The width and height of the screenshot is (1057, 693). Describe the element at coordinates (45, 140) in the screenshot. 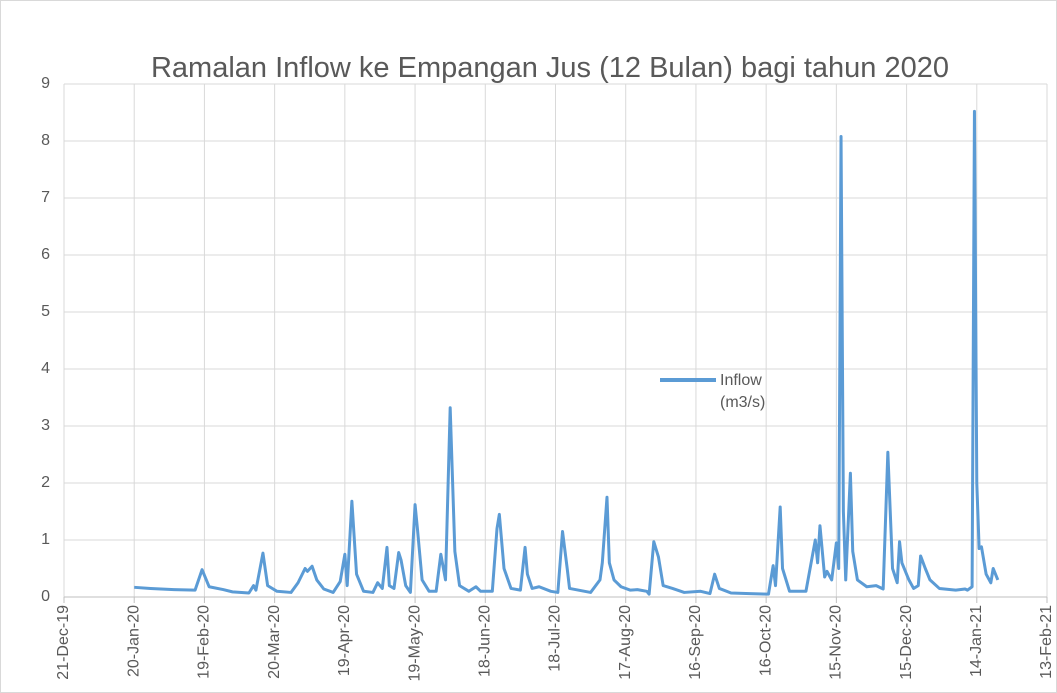

I see `y-tick-label: 8` at that location.